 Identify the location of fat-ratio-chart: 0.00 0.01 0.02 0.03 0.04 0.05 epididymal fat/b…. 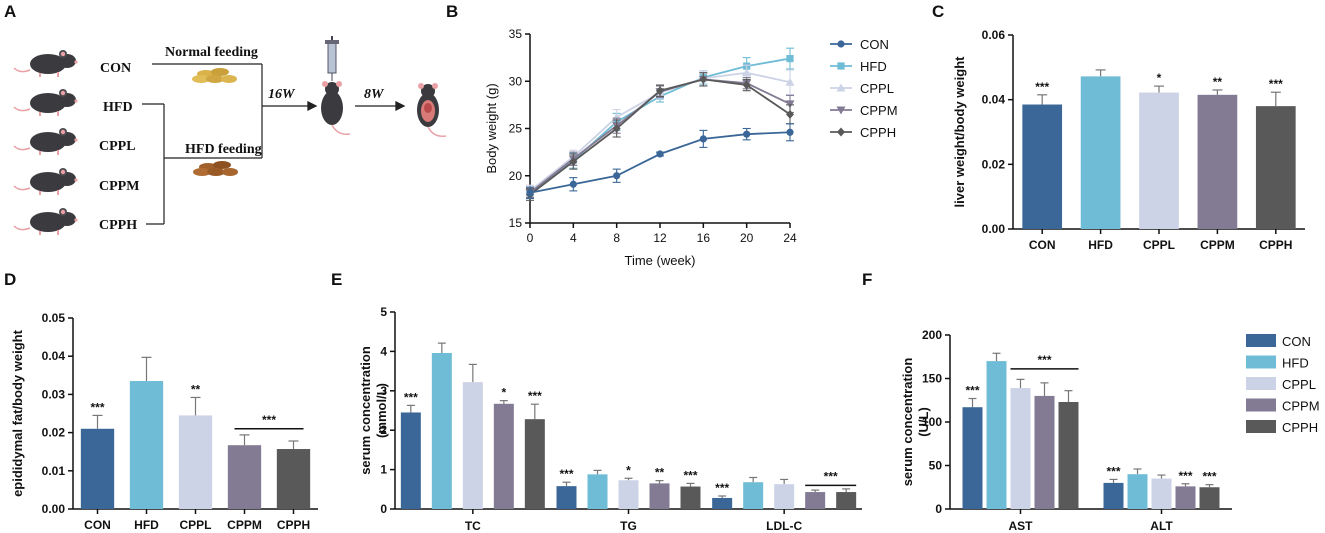
(164, 421).